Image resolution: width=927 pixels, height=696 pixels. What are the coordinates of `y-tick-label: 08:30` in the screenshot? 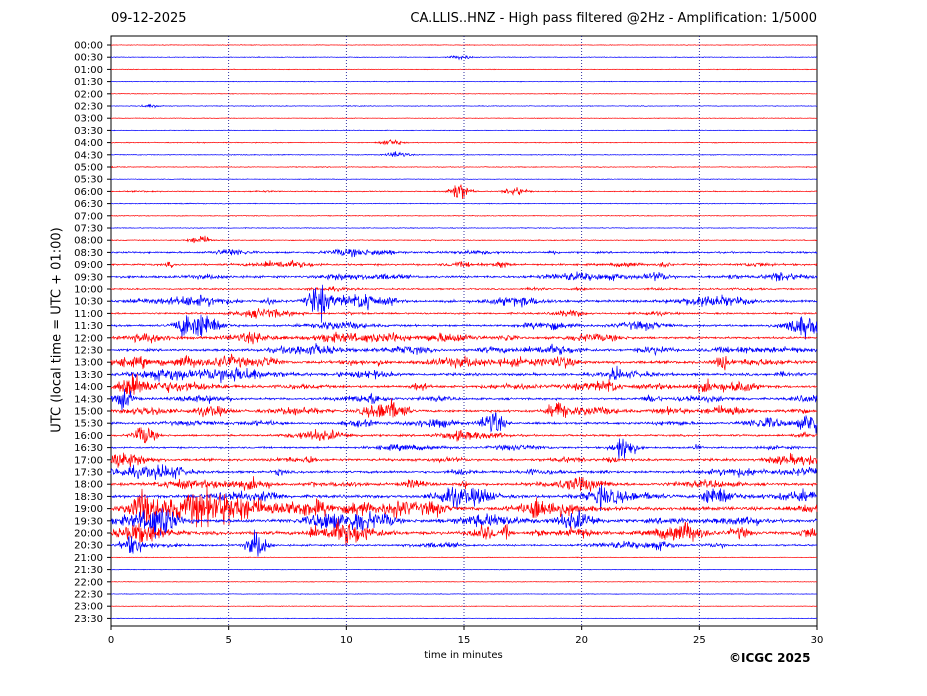 It's located at (88, 253).